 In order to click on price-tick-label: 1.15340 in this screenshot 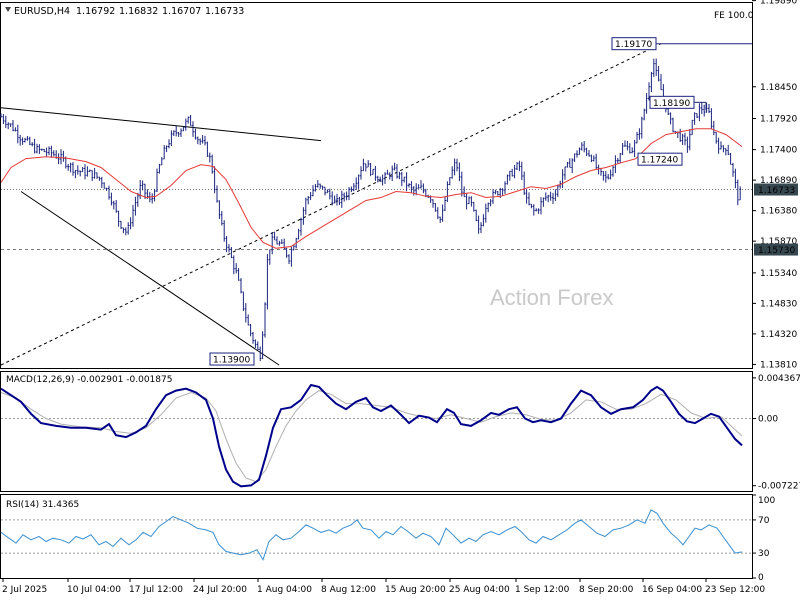, I will do `click(778, 274)`.